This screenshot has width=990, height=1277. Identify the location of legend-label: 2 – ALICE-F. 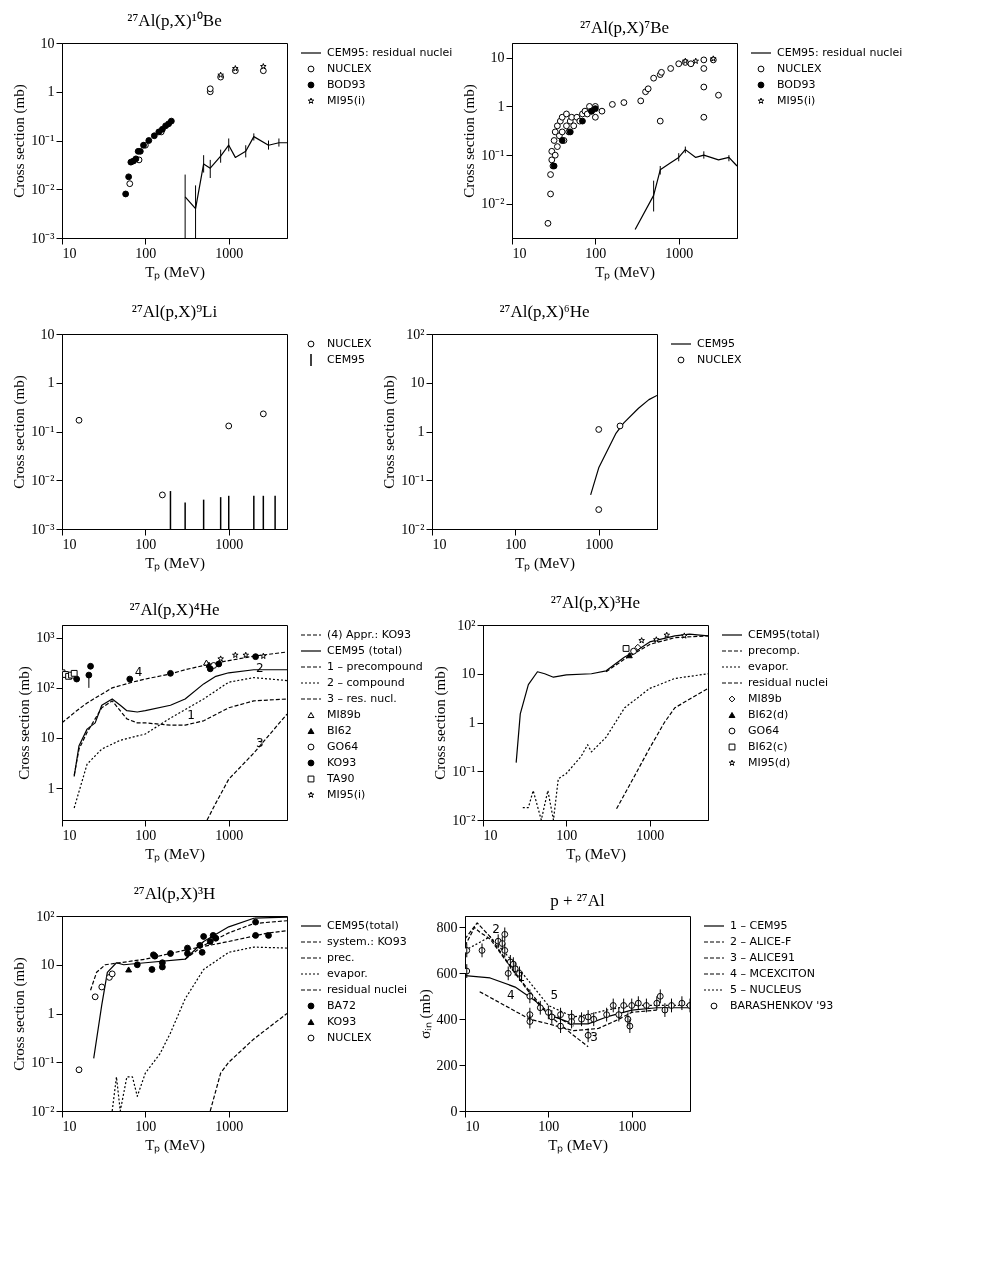
(761, 941).